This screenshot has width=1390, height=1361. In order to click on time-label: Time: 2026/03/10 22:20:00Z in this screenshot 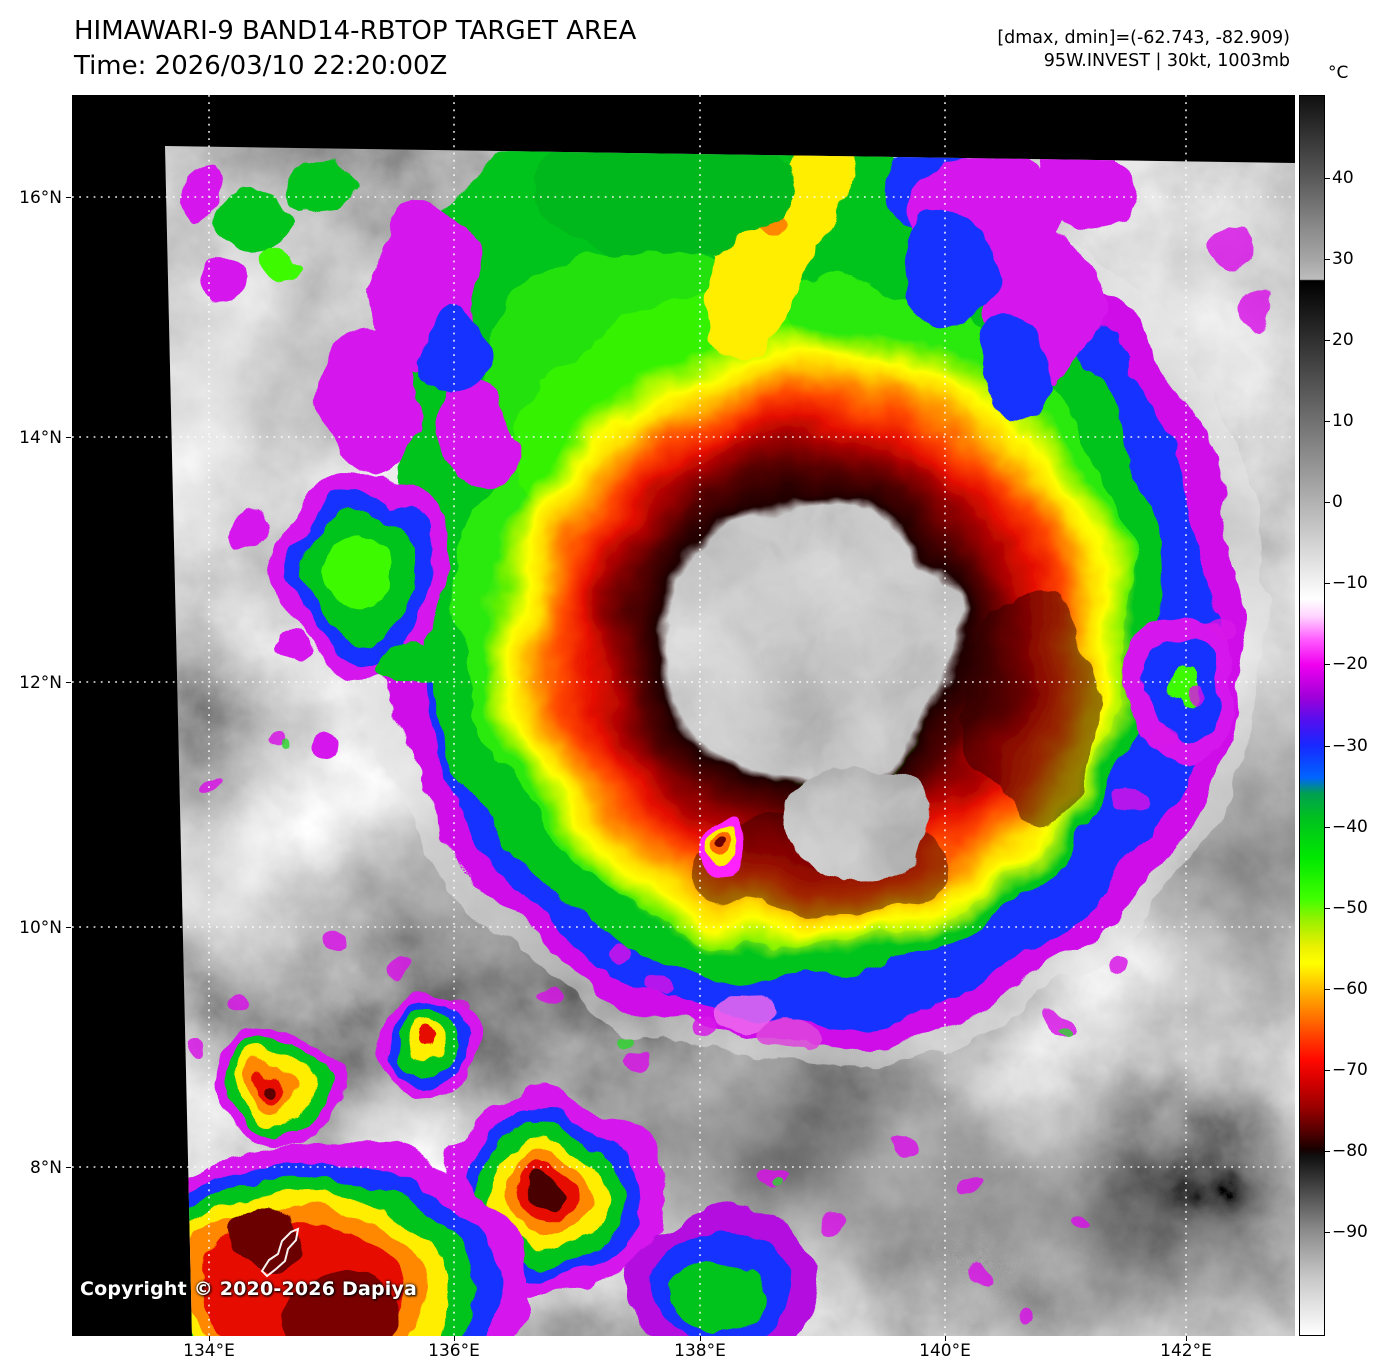, I will do `click(261, 66)`.